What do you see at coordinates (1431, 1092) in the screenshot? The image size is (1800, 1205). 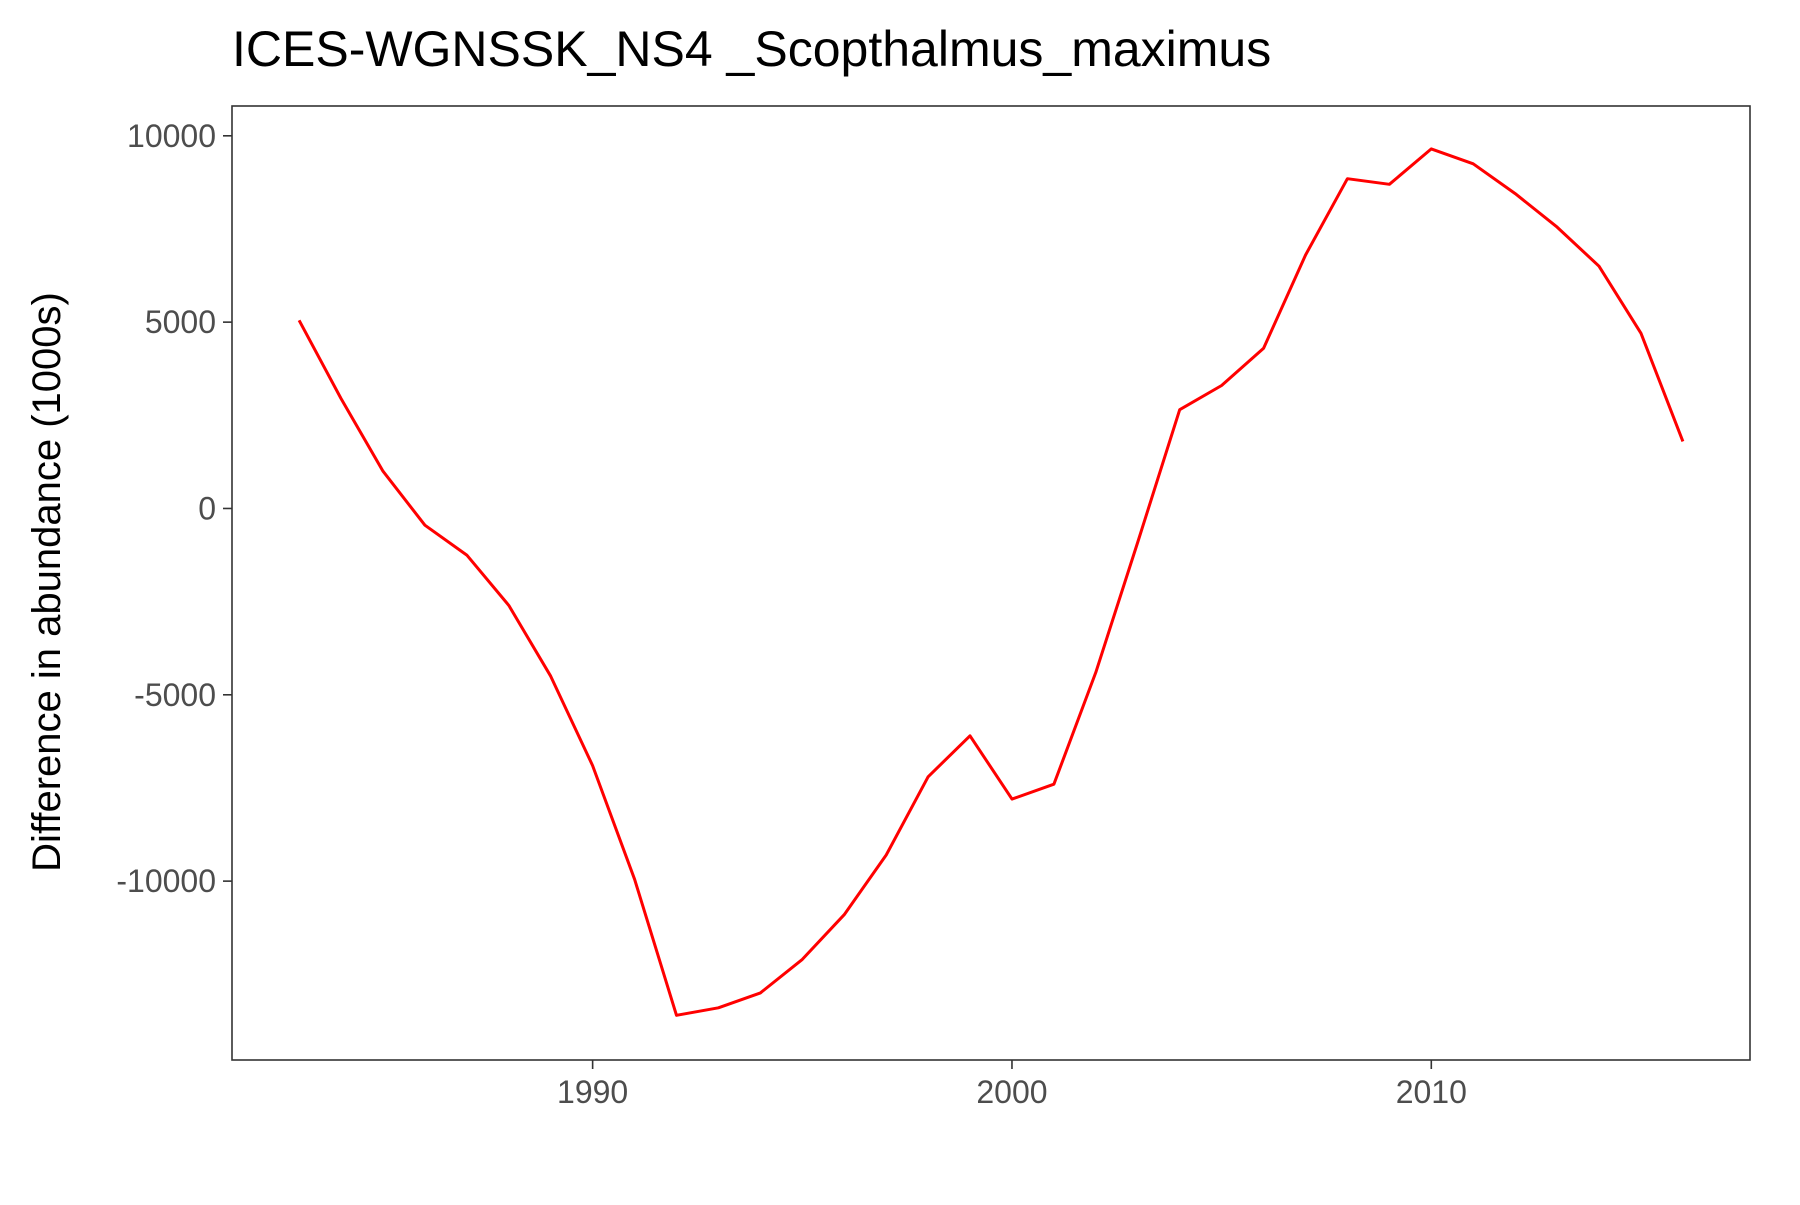 I see `x-tick-label: 2010` at bounding box center [1431, 1092].